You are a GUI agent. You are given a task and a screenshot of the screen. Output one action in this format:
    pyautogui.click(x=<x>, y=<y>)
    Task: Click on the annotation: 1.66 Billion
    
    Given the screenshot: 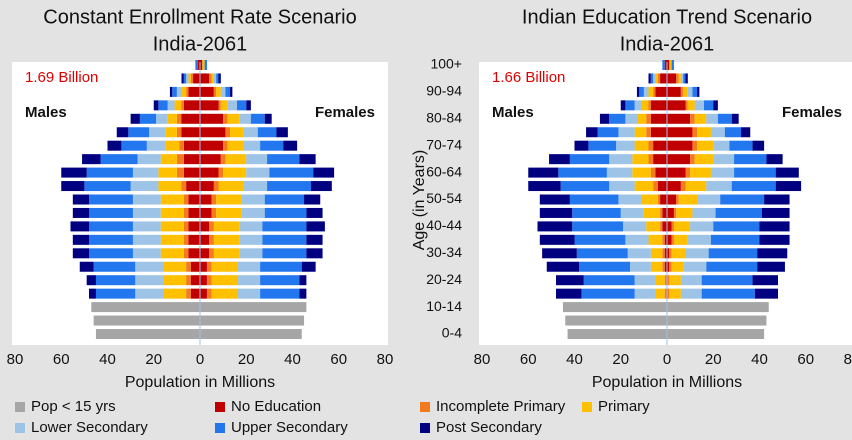 What is the action you would take?
    pyautogui.click(x=528, y=77)
    